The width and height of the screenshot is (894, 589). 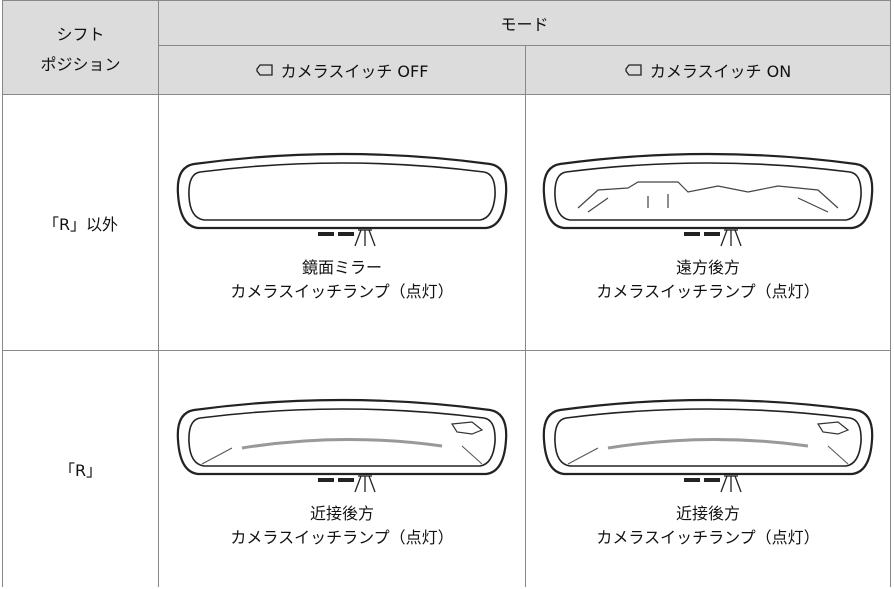 I want to click on caption: 遠方後方, so click(x=708, y=267).